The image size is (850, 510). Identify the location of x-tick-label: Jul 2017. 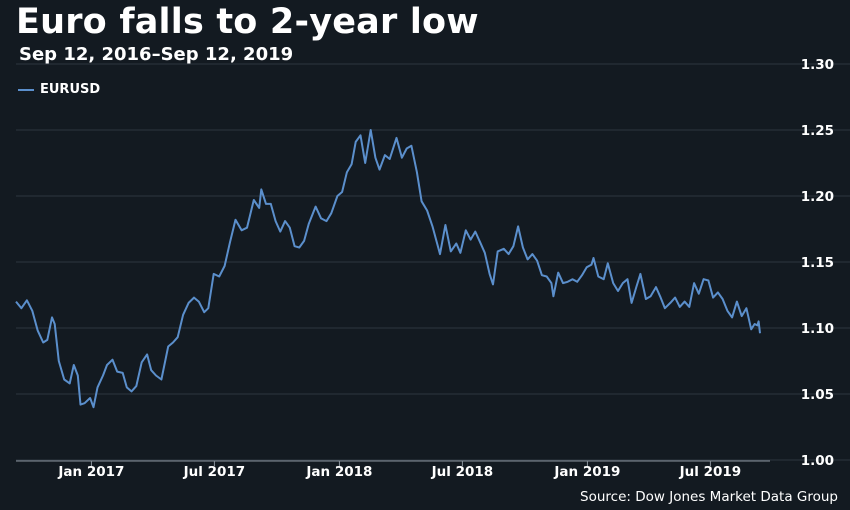
(214, 472).